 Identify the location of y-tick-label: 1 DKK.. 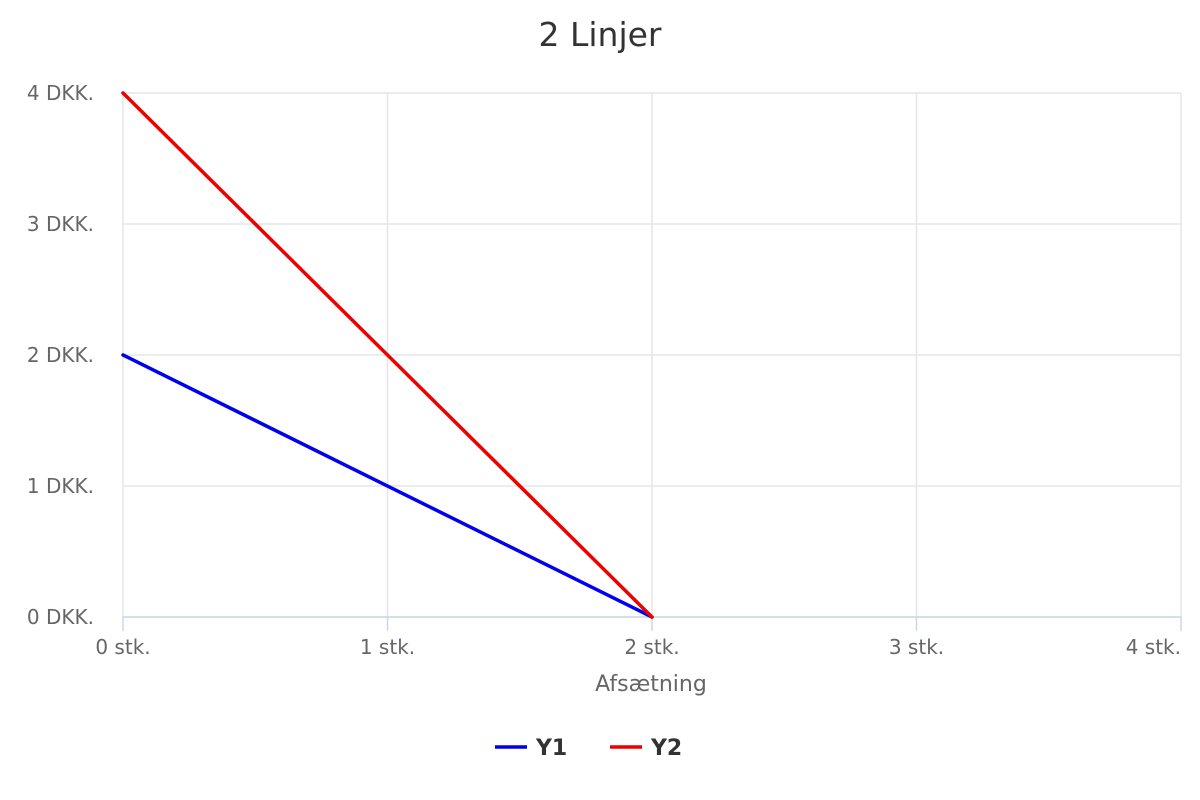
(60, 486).